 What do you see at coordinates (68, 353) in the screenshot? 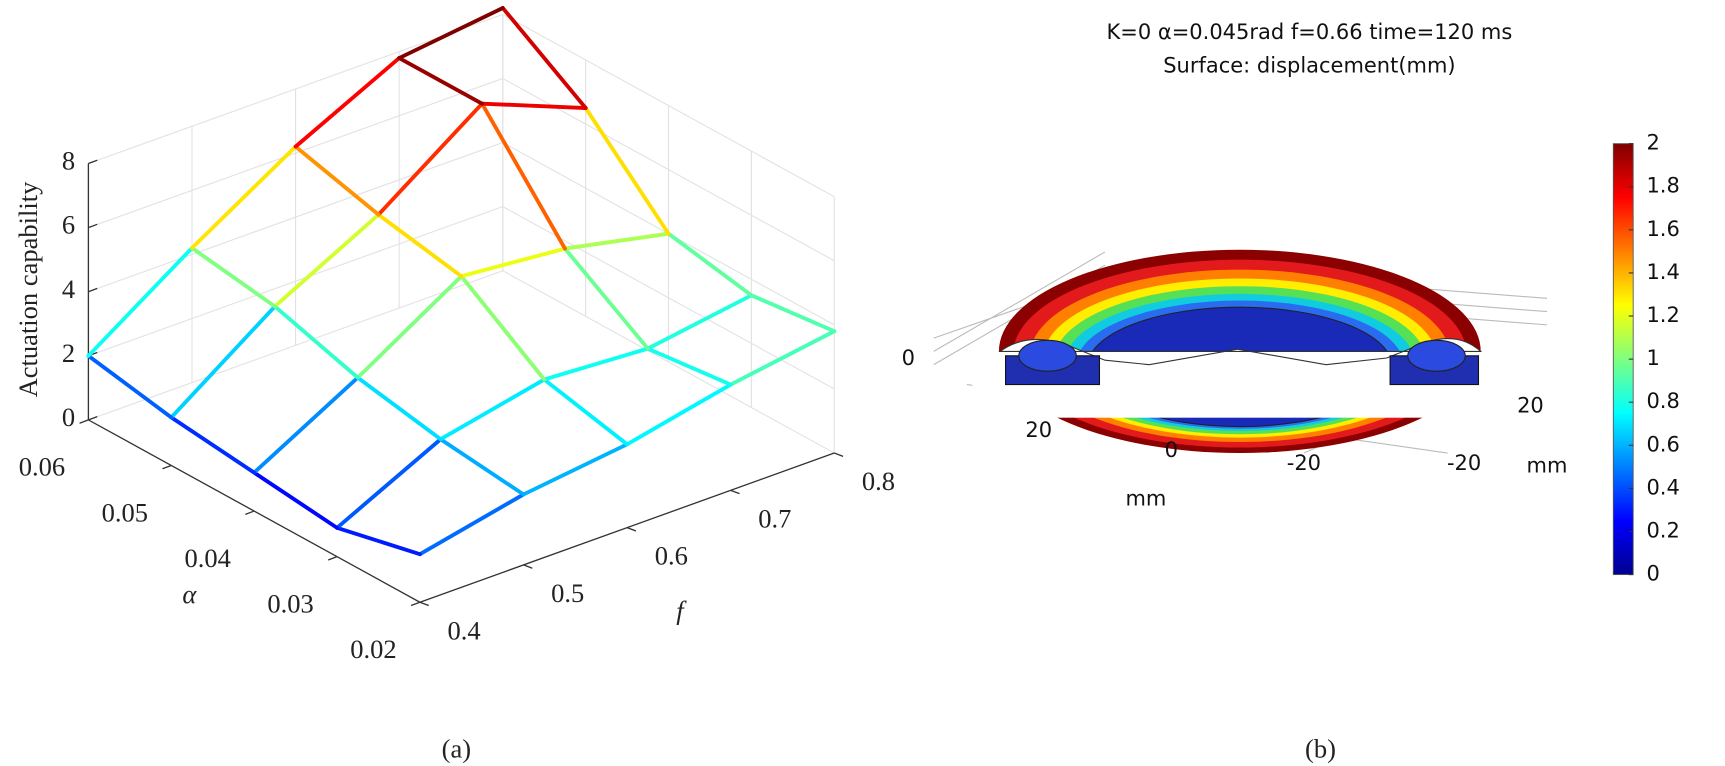
I see `z-tick-label: 2` at bounding box center [68, 353].